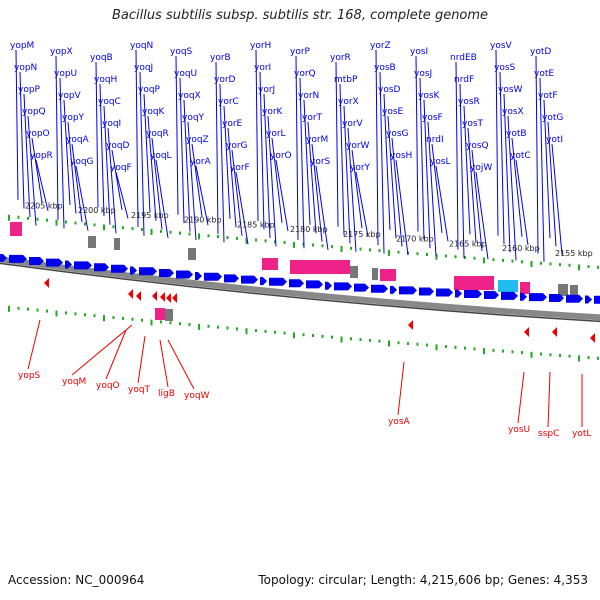  Describe the element at coordinates (109, 102) in the screenshot. I see `gene-label: yoqC` at that location.